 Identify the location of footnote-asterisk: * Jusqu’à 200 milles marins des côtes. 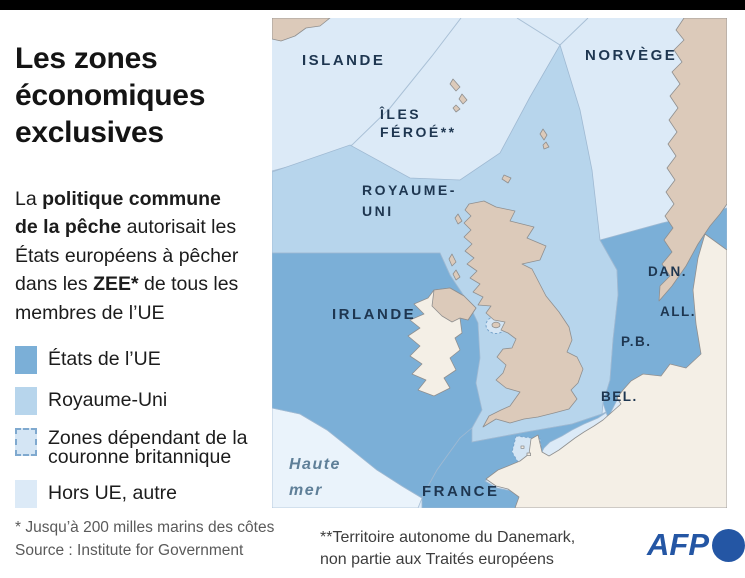
(145, 527).